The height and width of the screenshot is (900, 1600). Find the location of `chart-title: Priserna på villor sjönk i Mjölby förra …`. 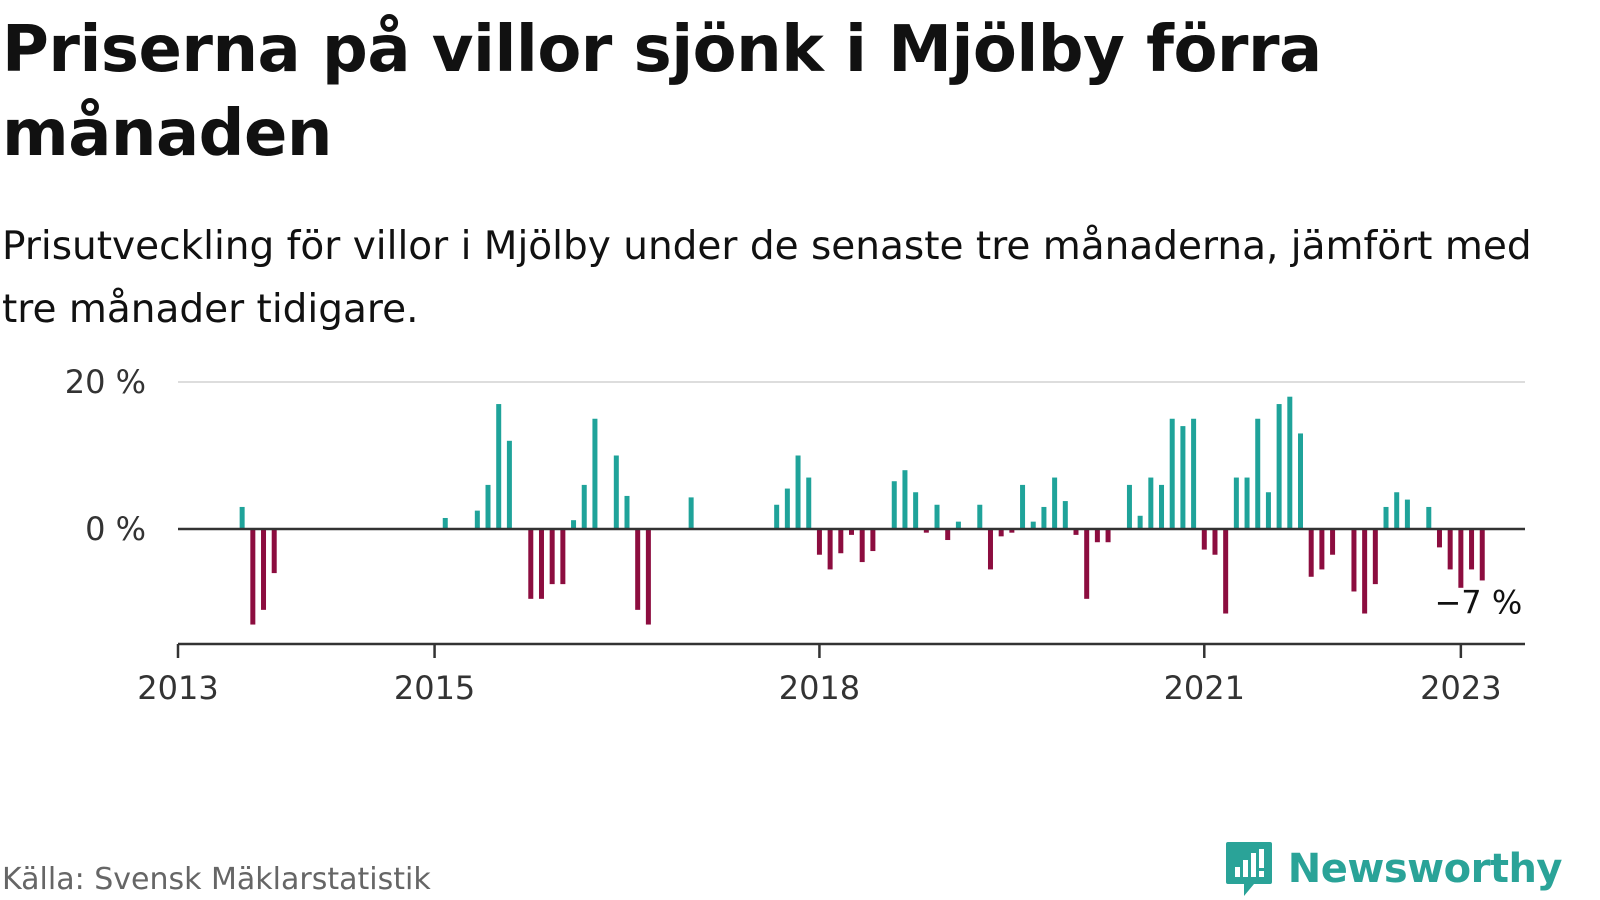

chart-title: Priserna på villor sjönk i Mjölby förra … is located at coordinates (662, 92).